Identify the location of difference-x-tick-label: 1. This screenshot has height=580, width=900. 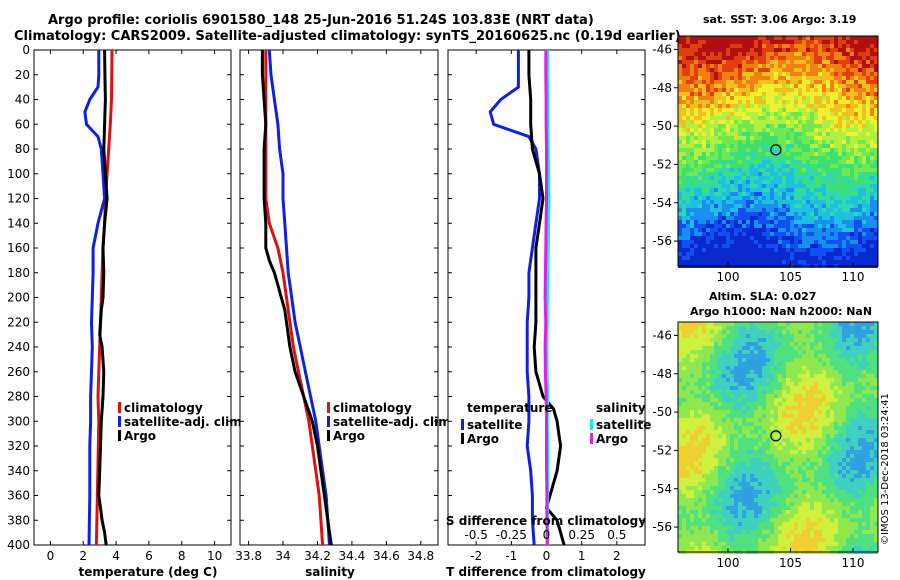
(582, 556).